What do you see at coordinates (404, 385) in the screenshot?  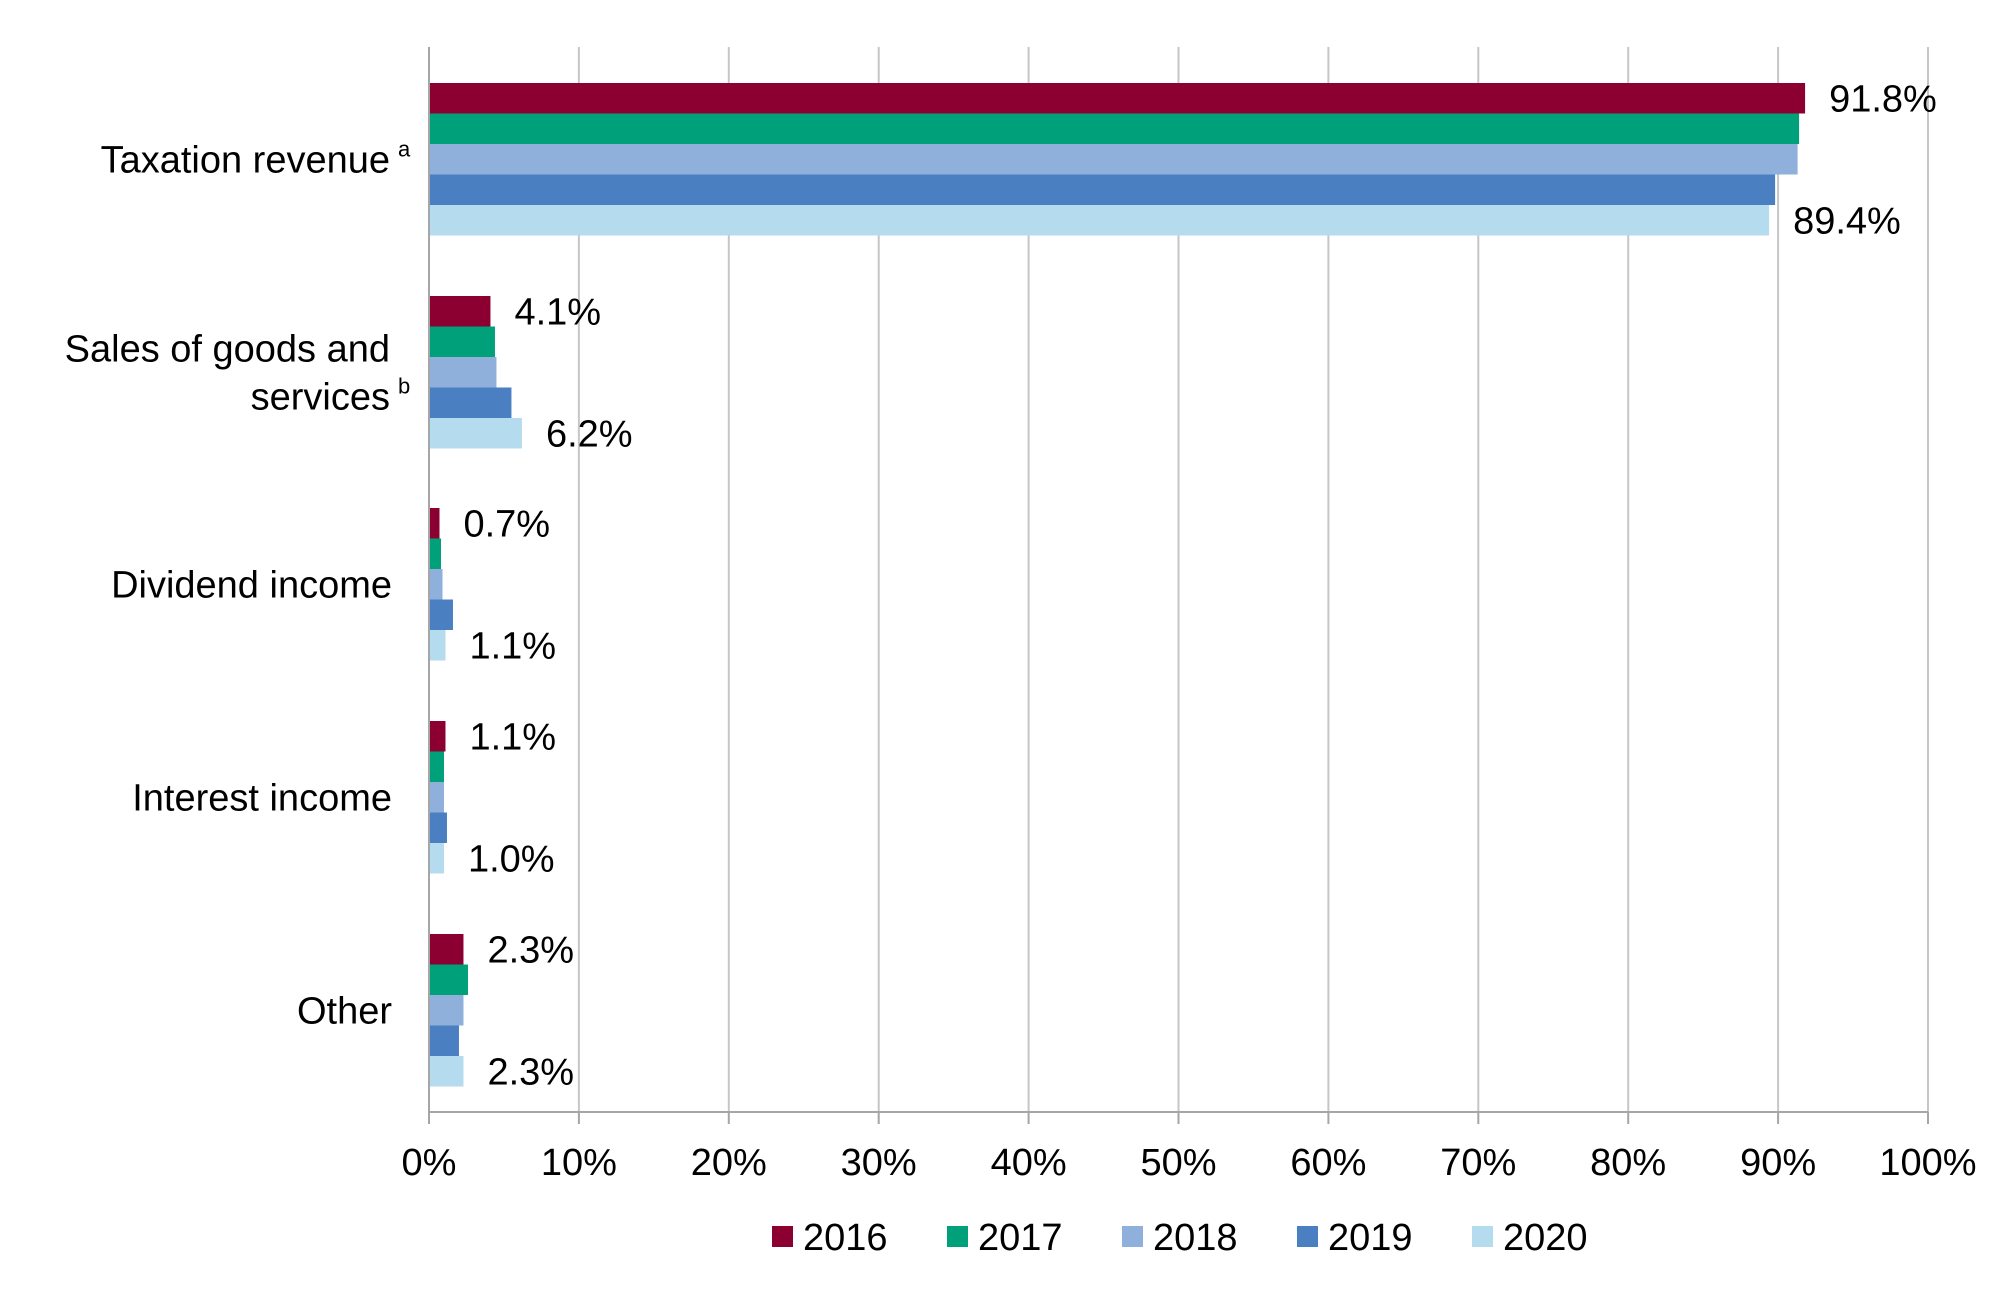 I see `category-superscript: b` at bounding box center [404, 385].